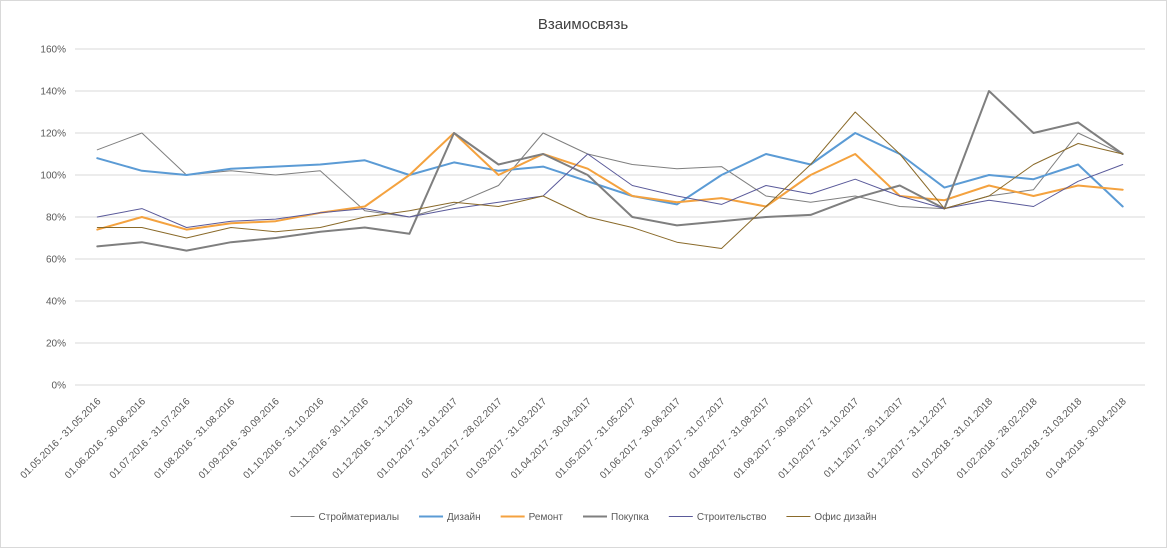 Image resolution: width=1167 pixels, height=548 pixels. I want to click on x-tick-label: 01.03.2018 - 31.03.2018, so click(1041, 438).